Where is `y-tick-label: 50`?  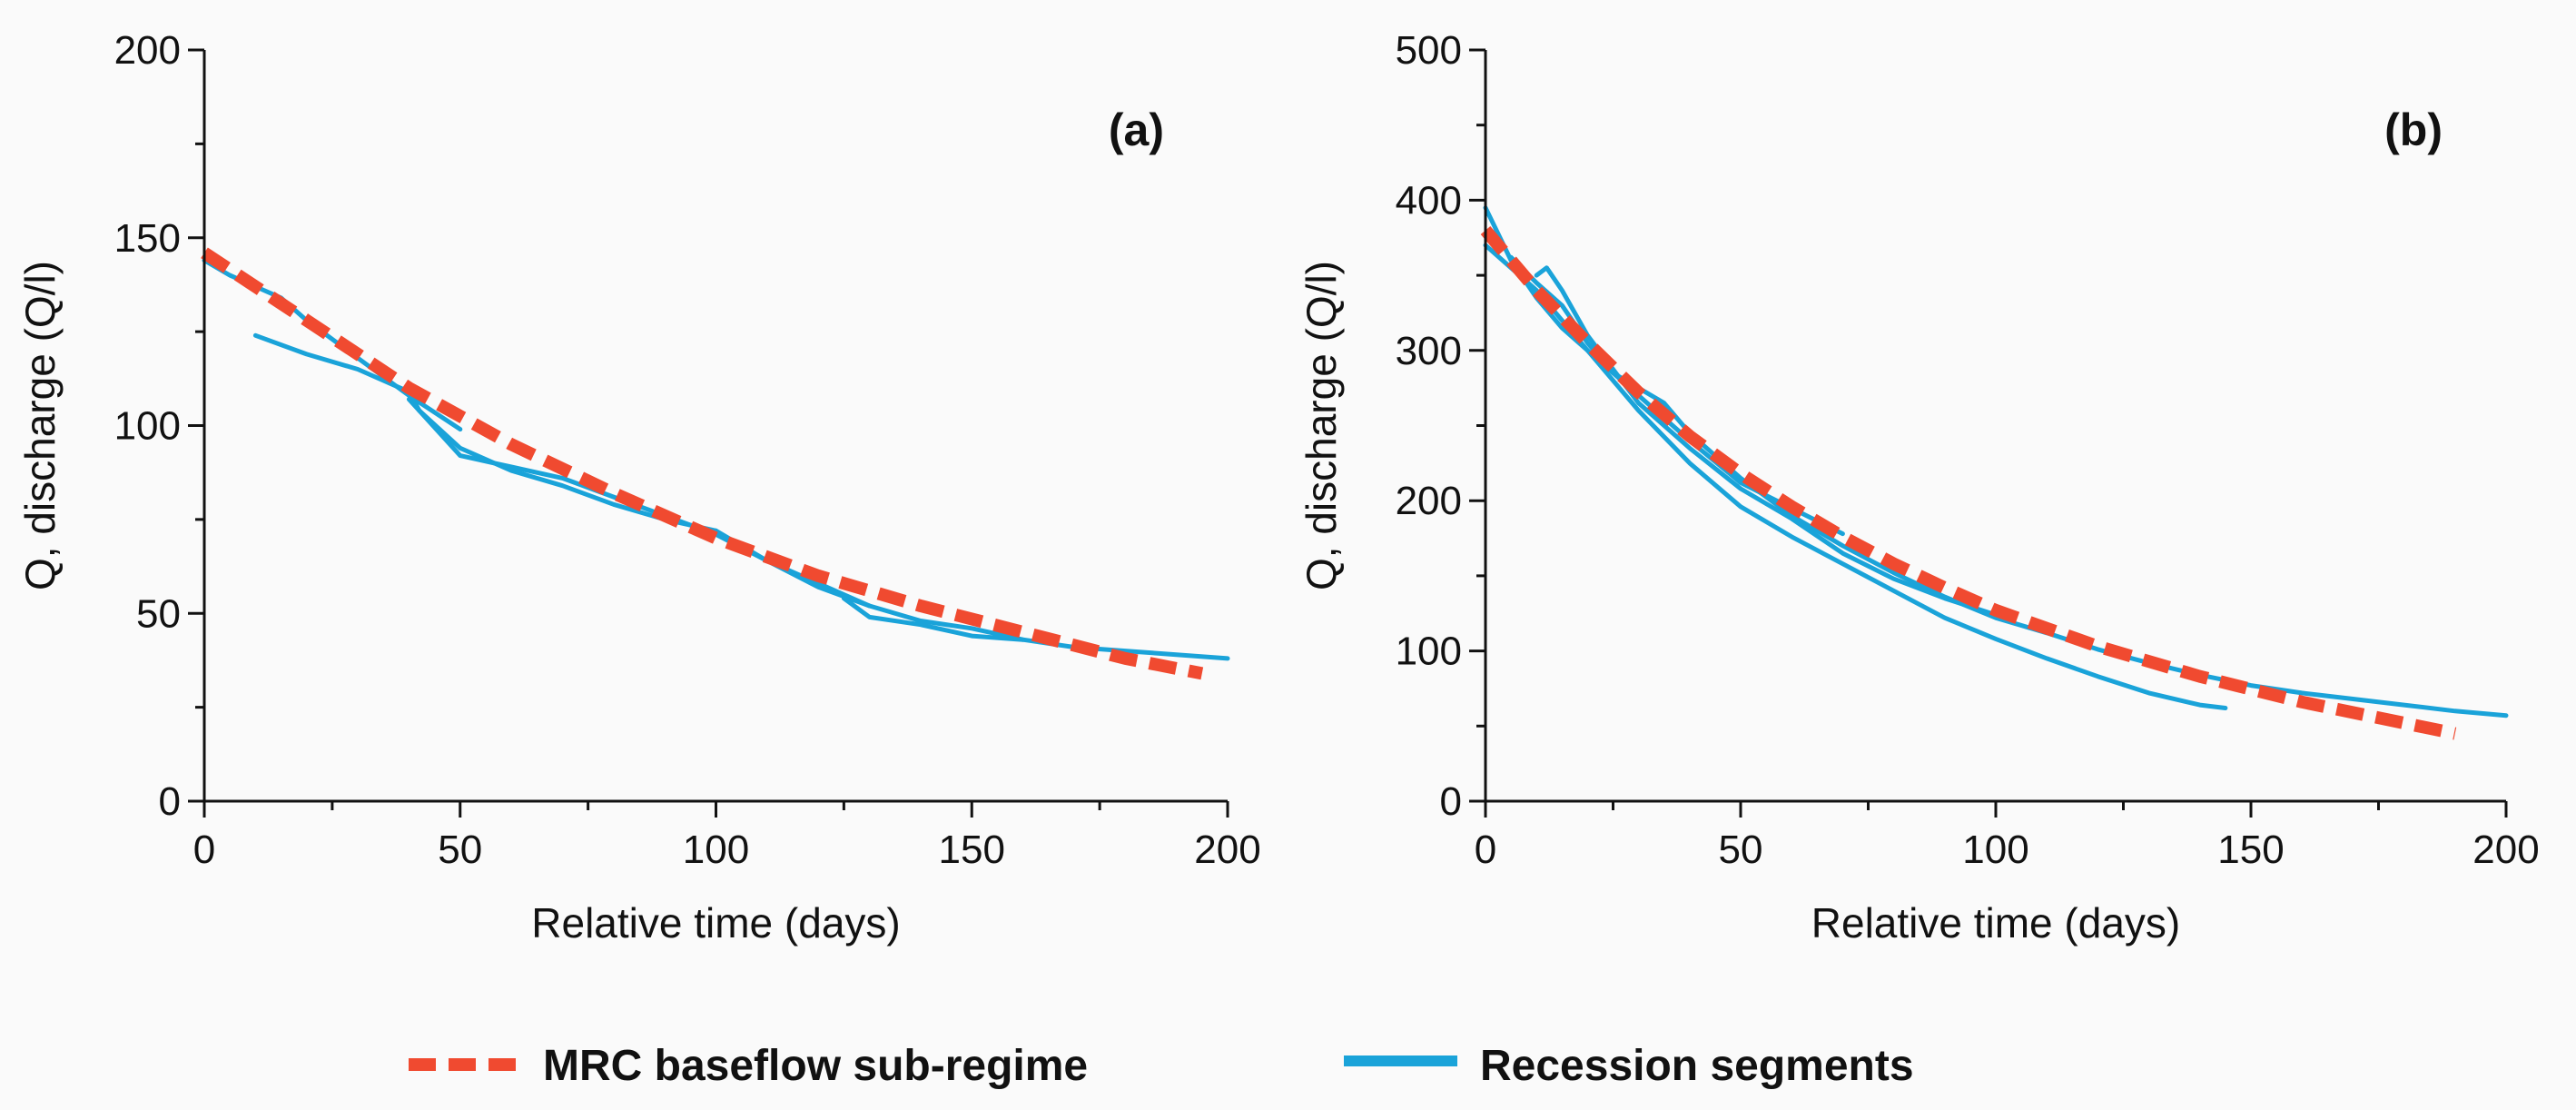
y-tick-label: 50 is located at coordinates (158, 613).